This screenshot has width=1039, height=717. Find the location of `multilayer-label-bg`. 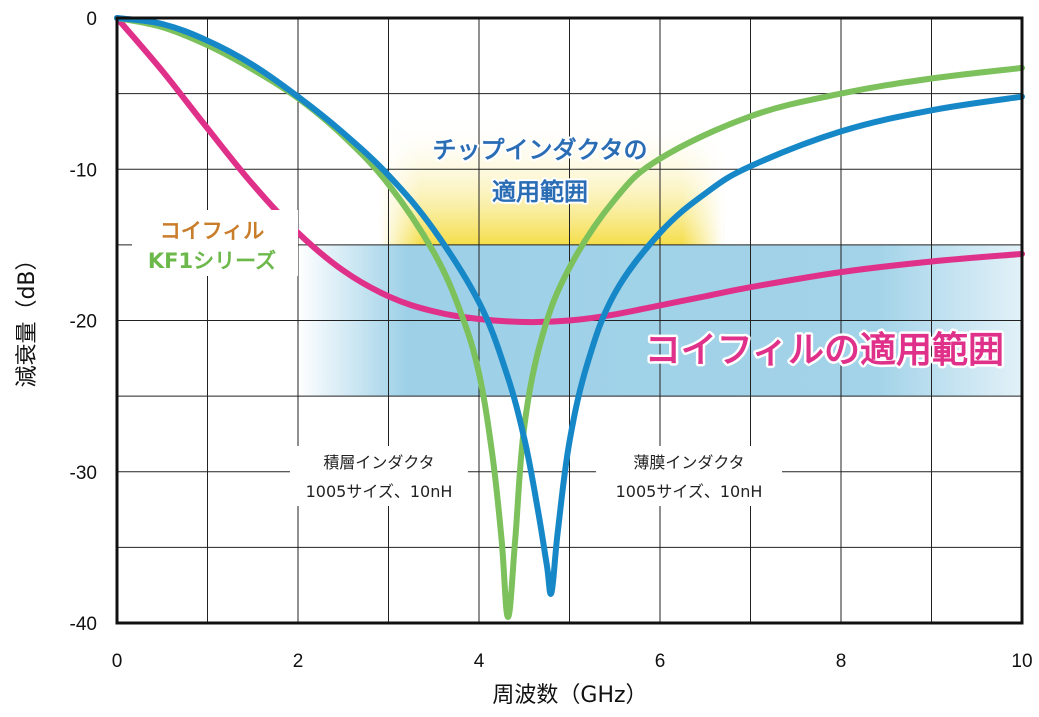

multilayer-label-bg is located at coordinates (379, 476).